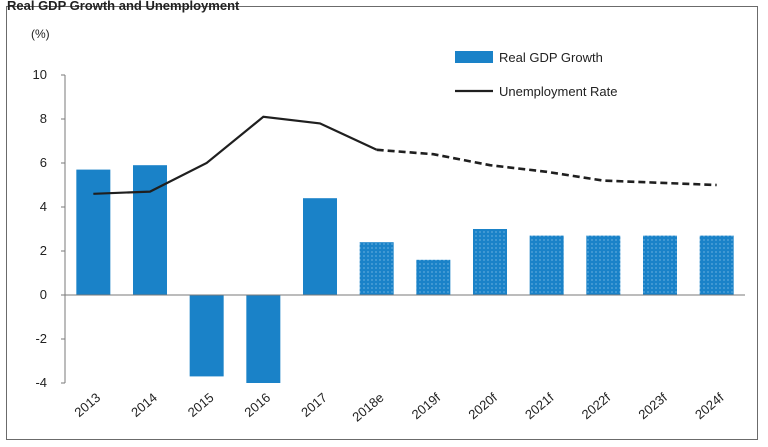 The width and height of the screenshot is (768, 447). What do you see at coordinates (257, 405) in the screenshot?
I see `x-tick-label: 2016` at bounding box center [257, 405].